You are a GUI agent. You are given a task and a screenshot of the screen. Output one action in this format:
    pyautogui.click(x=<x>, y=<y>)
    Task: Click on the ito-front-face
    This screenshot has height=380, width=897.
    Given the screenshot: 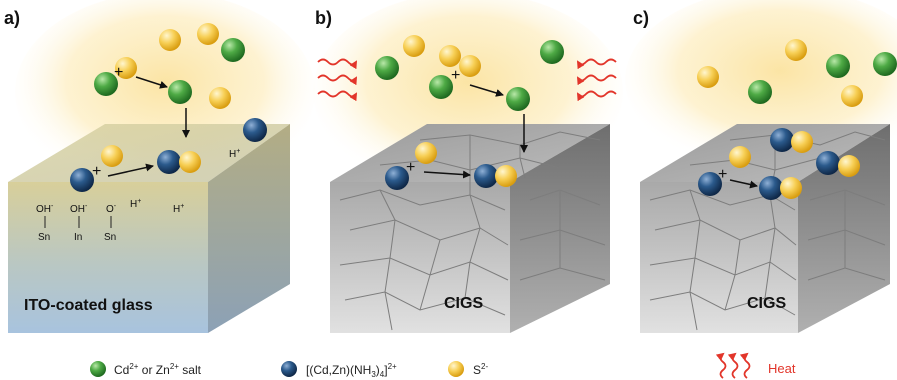 What is the action you would take?
    pyautogui.click(x=108, y=257)
    